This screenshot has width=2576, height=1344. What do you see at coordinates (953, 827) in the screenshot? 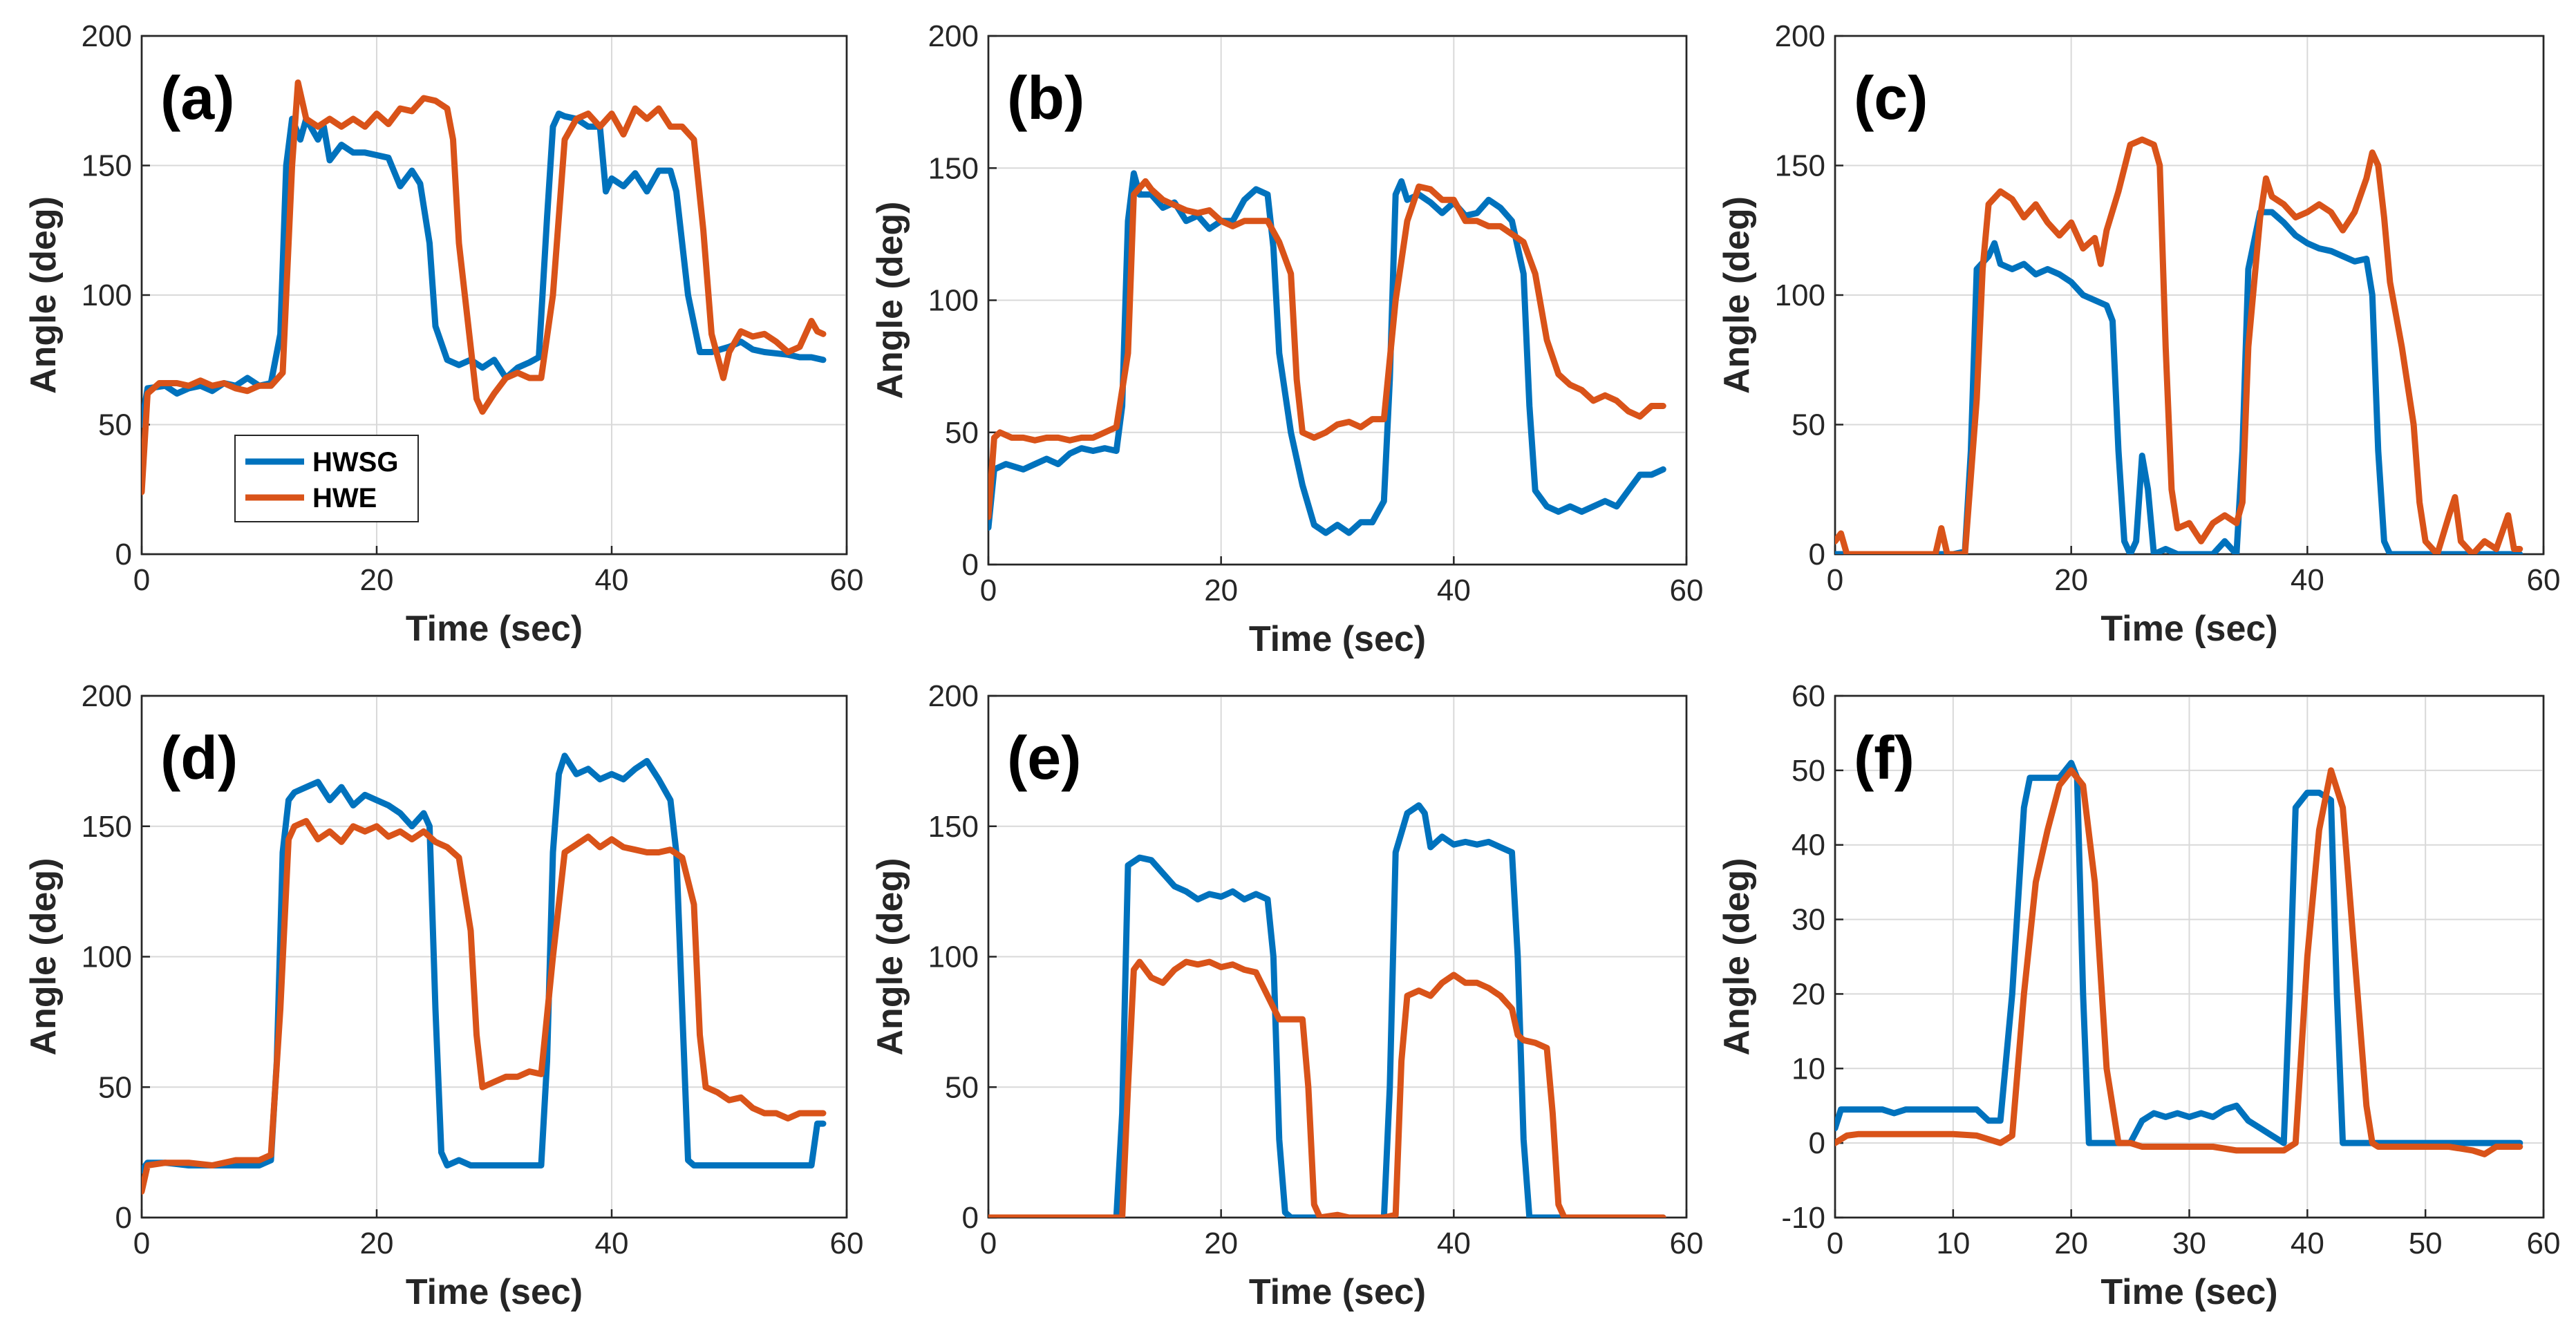
I see `panel-e-ytick-label: 150` at bounding box center [953, 827].